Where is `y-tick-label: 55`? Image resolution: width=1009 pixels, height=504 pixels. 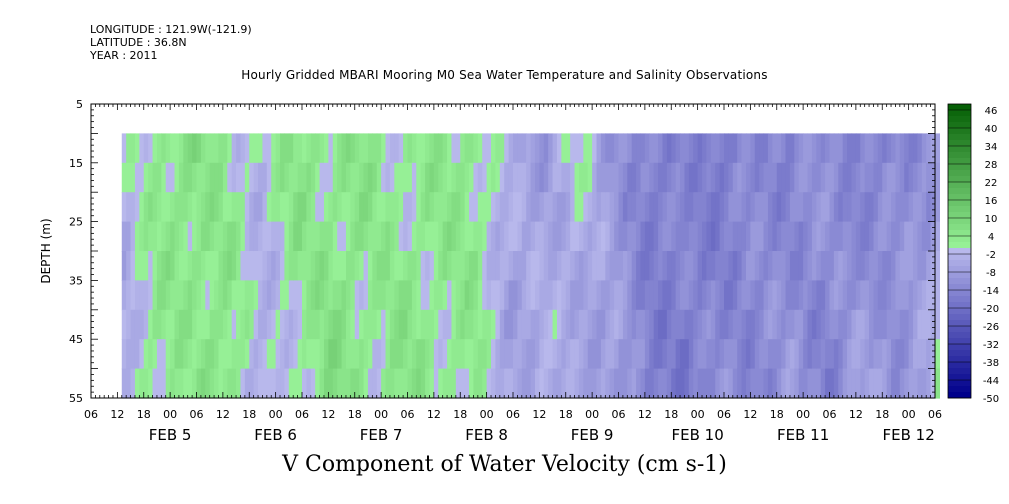
y-tick-label: 55 is located at coordinates (76, 398).